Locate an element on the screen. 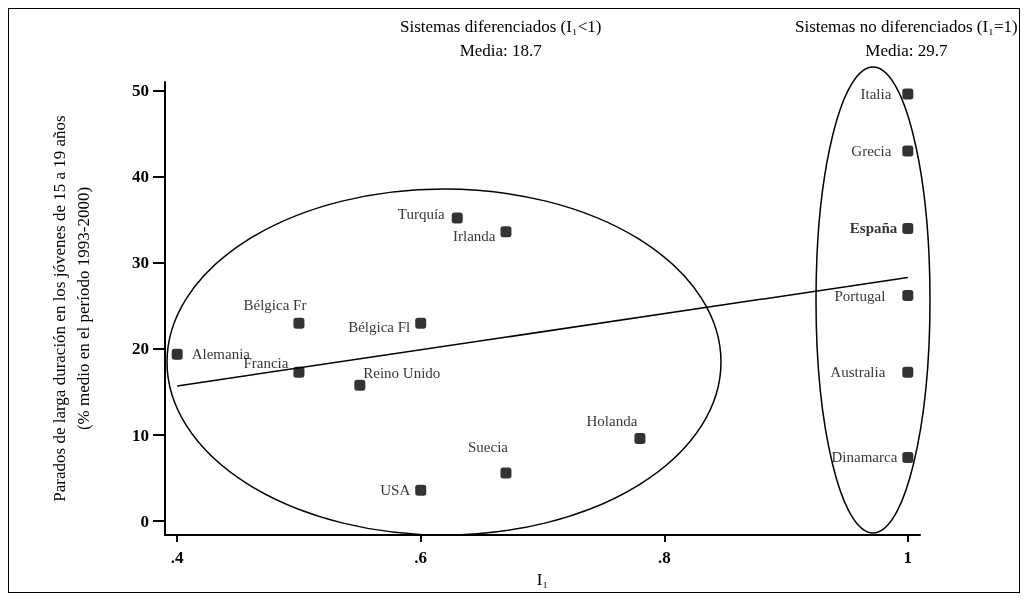  series-label: Irlanda is located at coordinates (474, 235).